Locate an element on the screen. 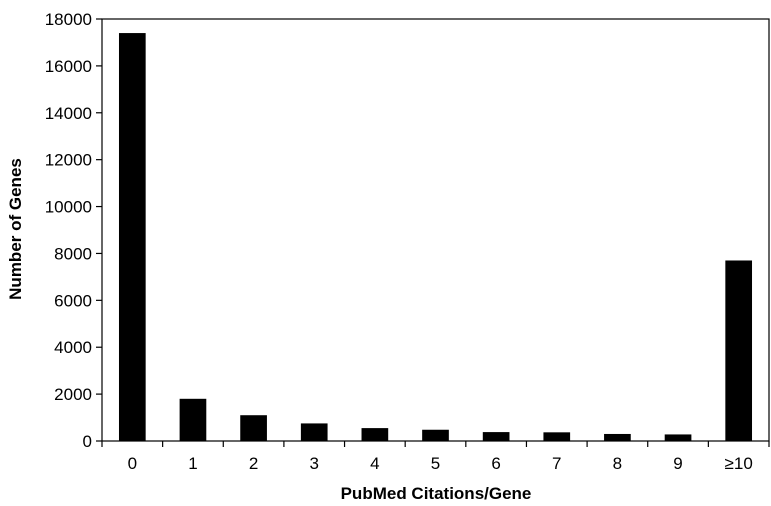 Image resolution: width=771 pixels, height=506 pixels. y-tick-label: 16000 is located at coordinates (68, 66).